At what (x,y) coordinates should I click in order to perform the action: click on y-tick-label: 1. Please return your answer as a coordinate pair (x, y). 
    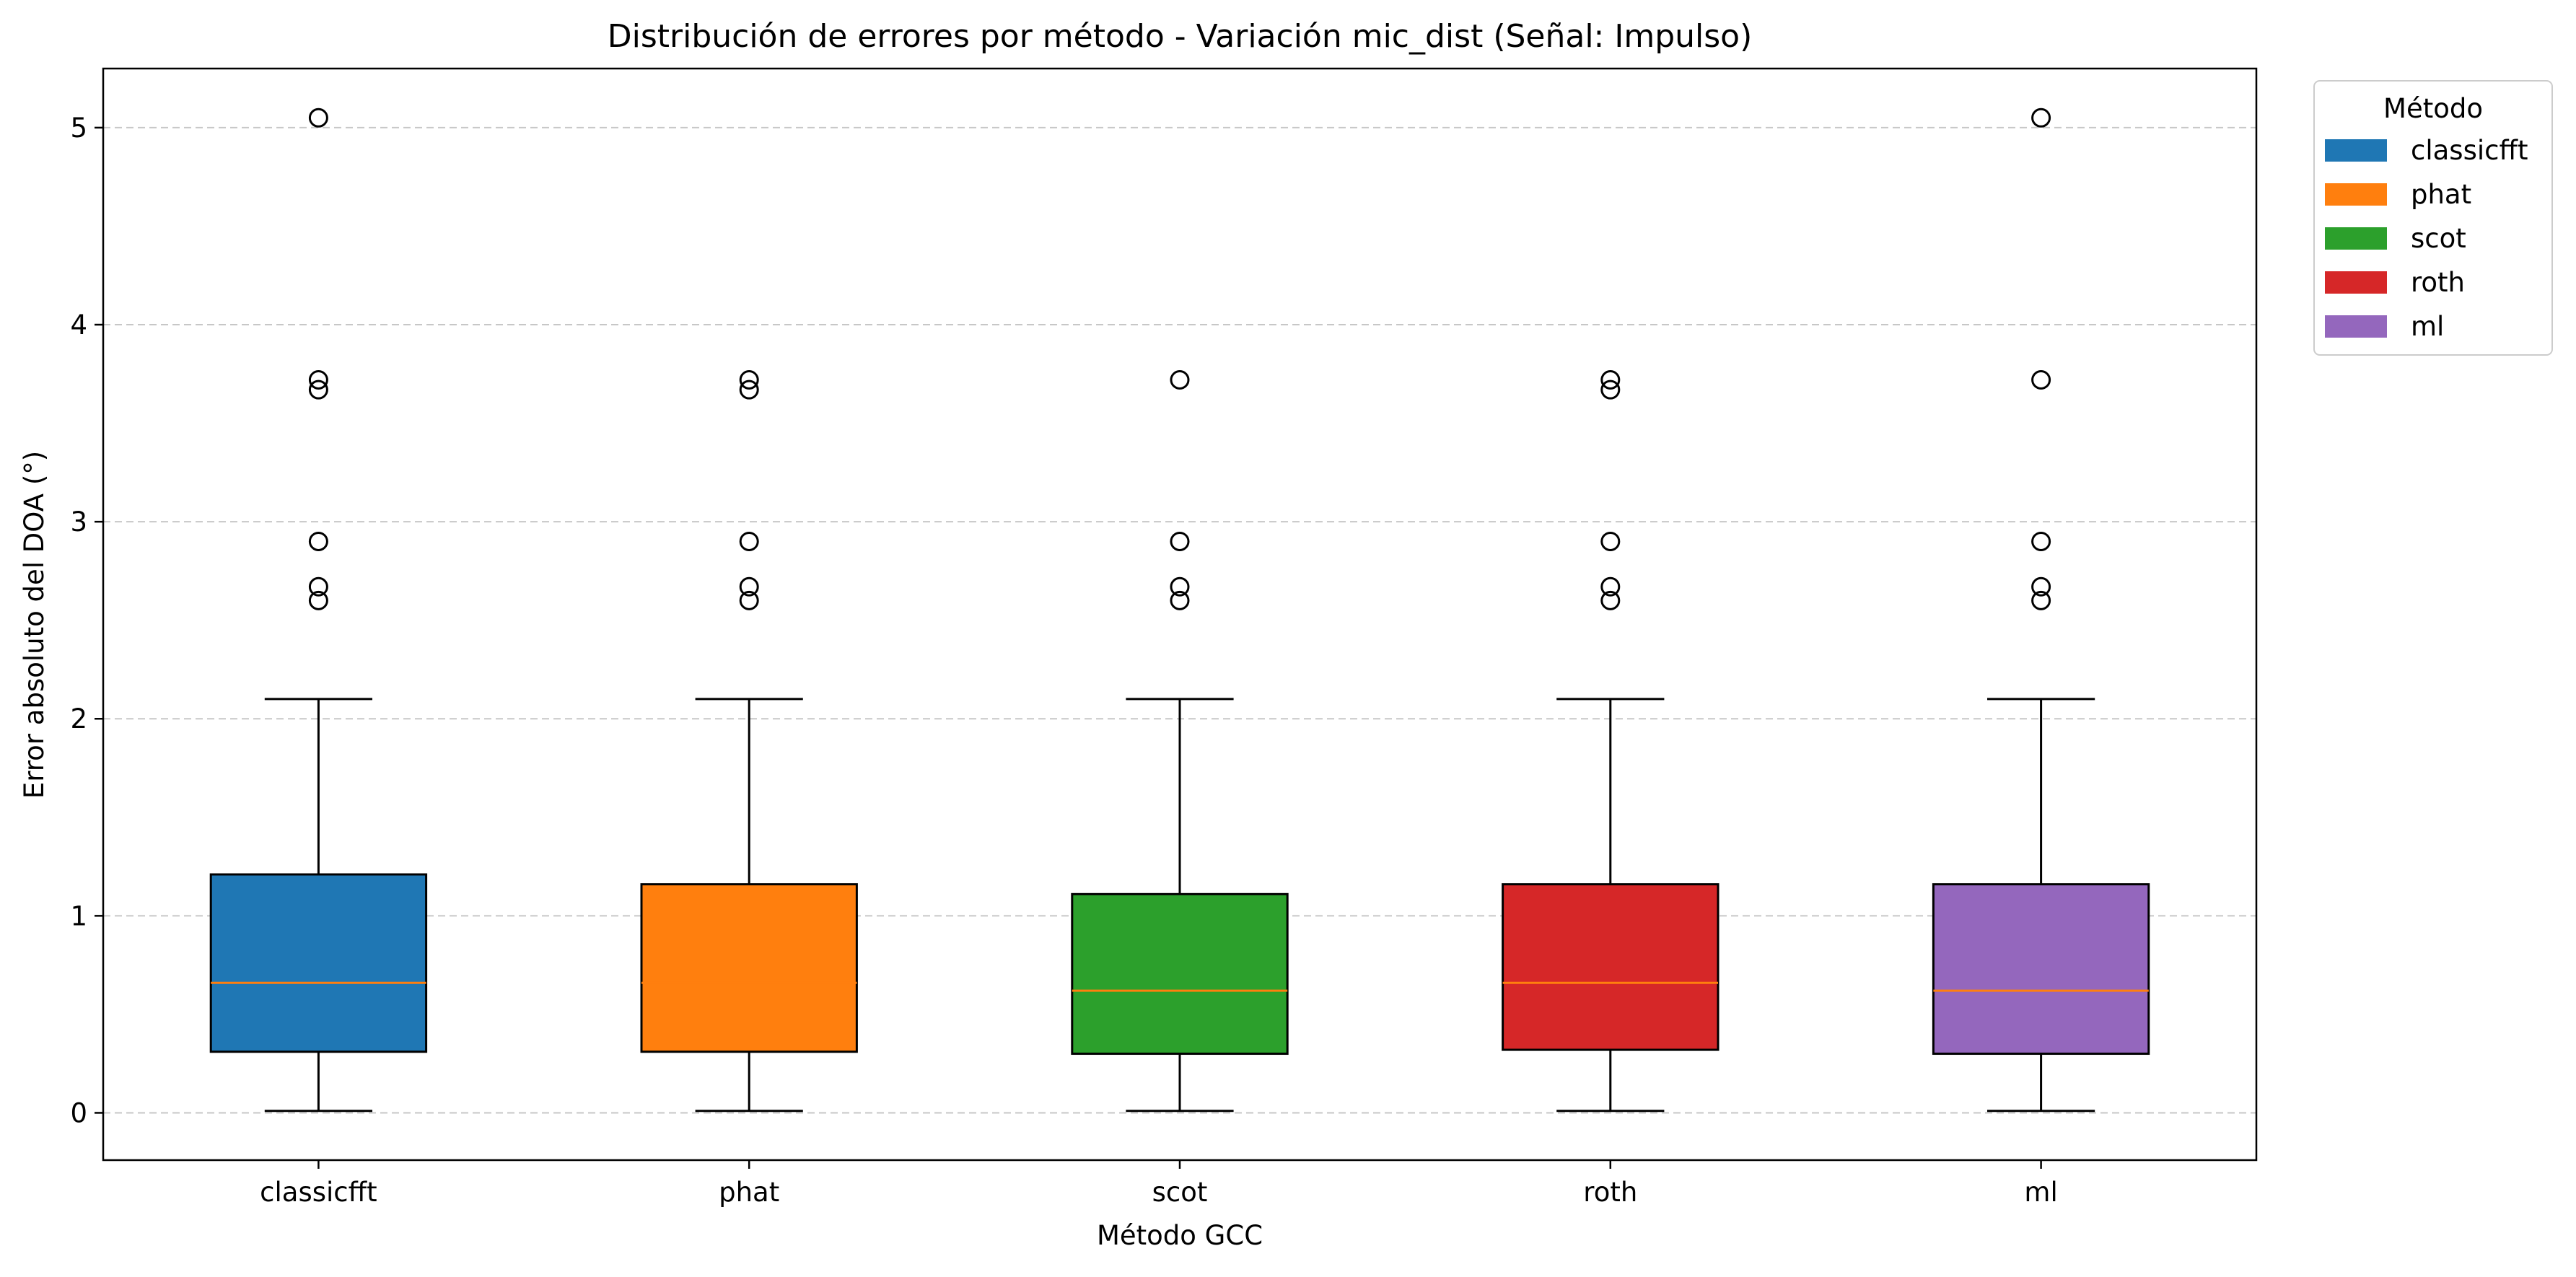
    Looking at the image, I should click on (78, 916).